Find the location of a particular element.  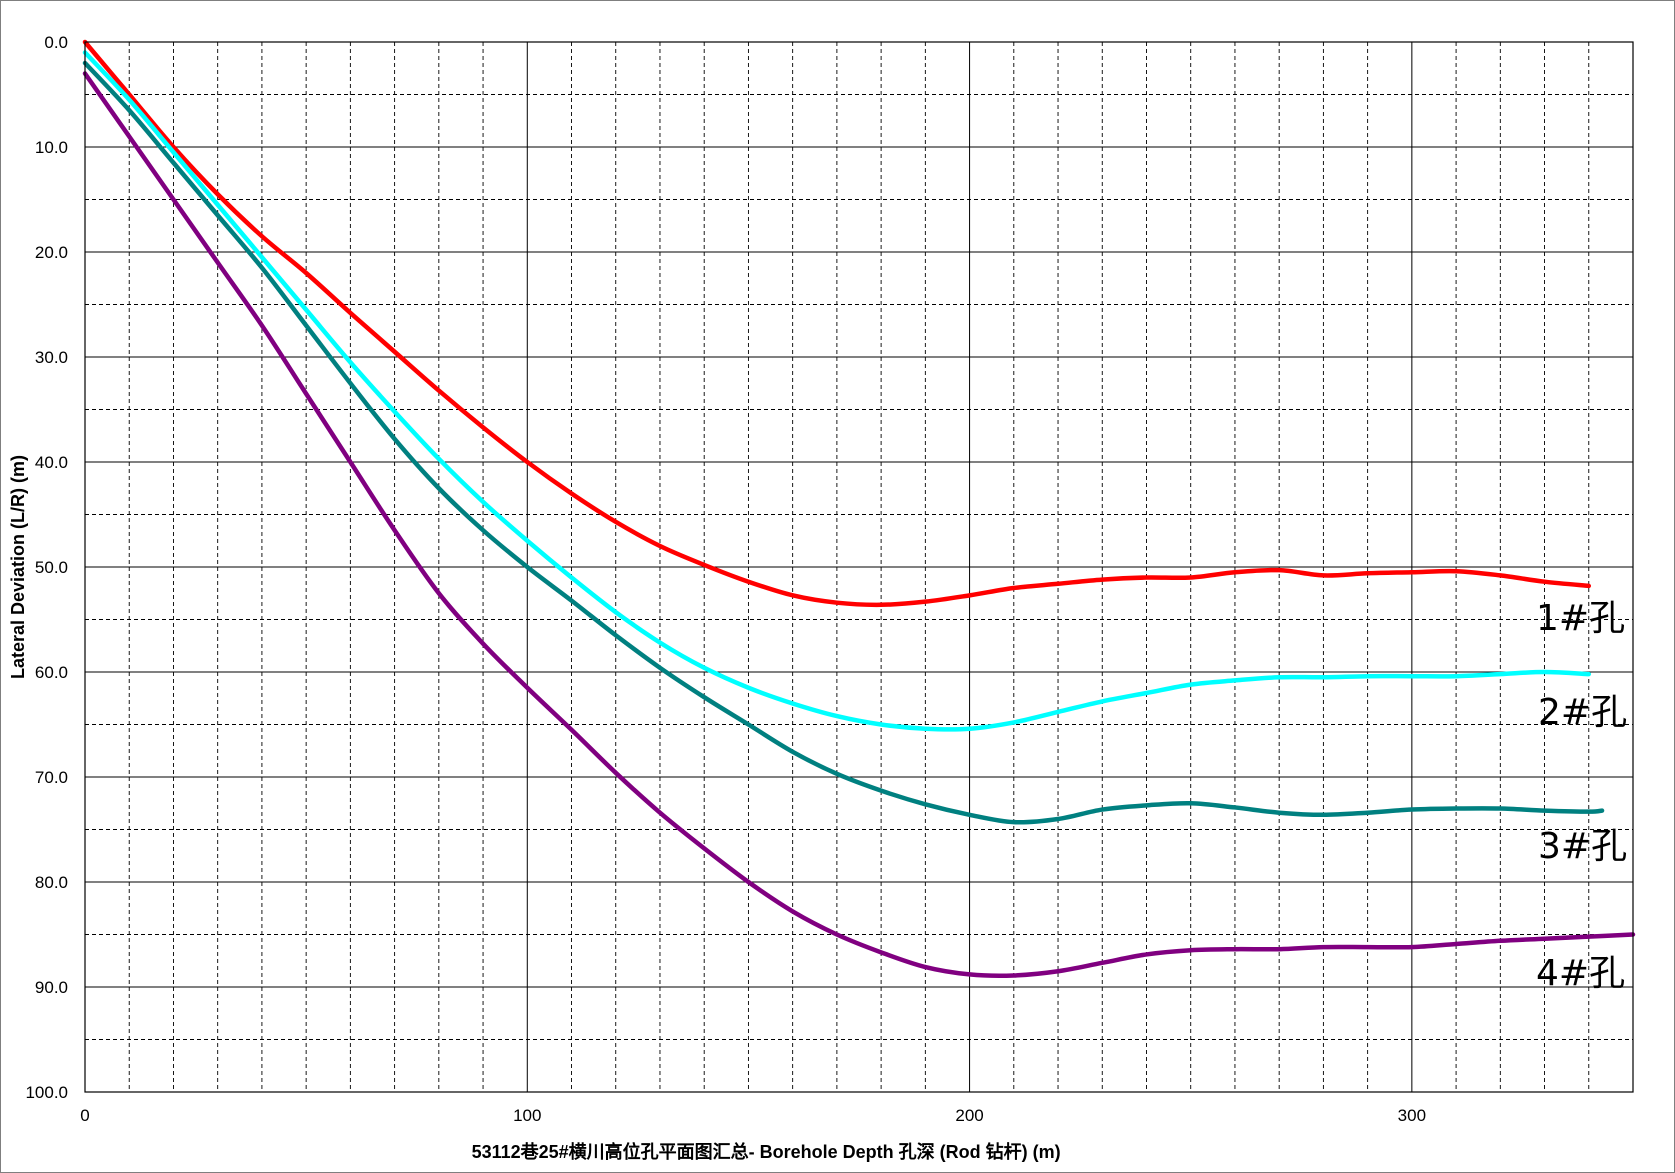

y-tick-label: 90.0 is located at coordinates (51, 987).